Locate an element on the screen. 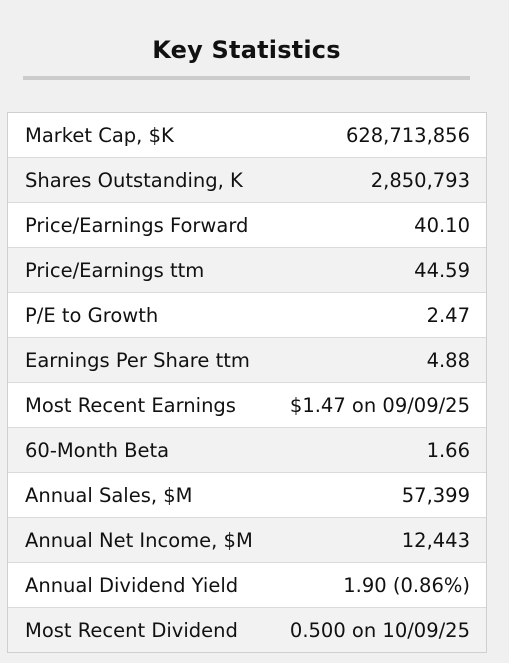  stat-label: Shares Outstanding, K is located at coordinates (134, 180).